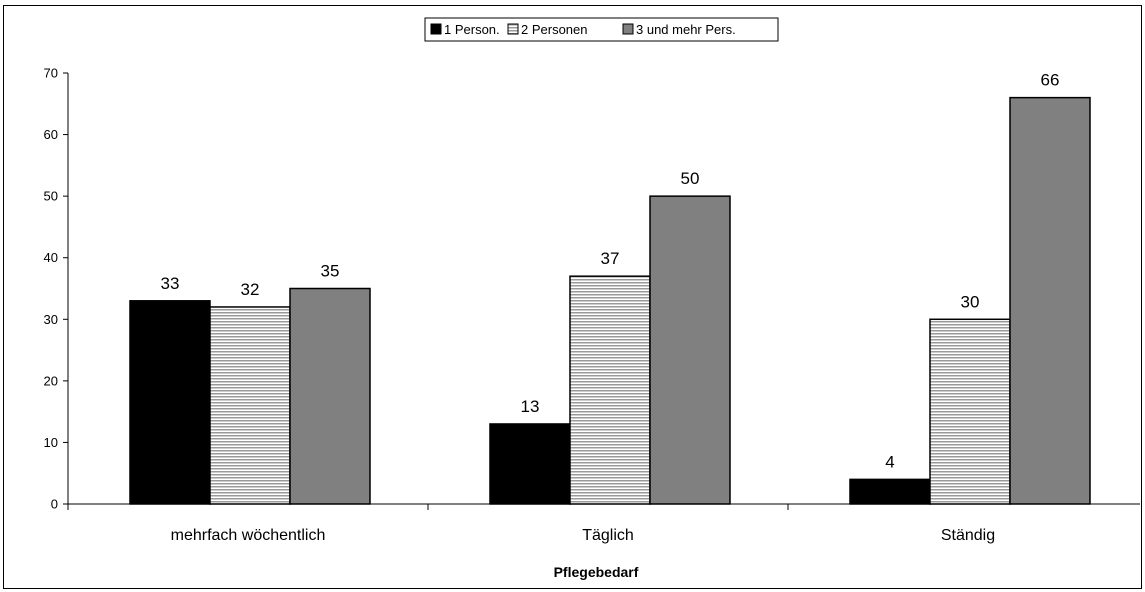 Image resolution: width=1145 pixels, height=592 pixels. What do you see at coordinates (610, 258) in the screenshot?
I see `value-label: 37` at bounding box center [610, 258].